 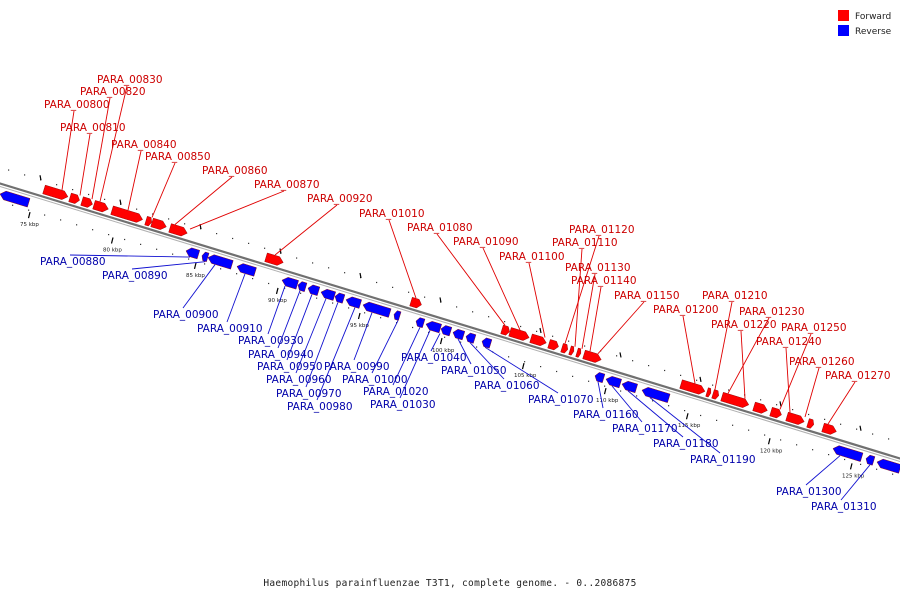 What do you see at coordinates (822, 362) in the screenshot?
I see `forward-gene-label: PARA_01260` at bounding box center [822, 362].